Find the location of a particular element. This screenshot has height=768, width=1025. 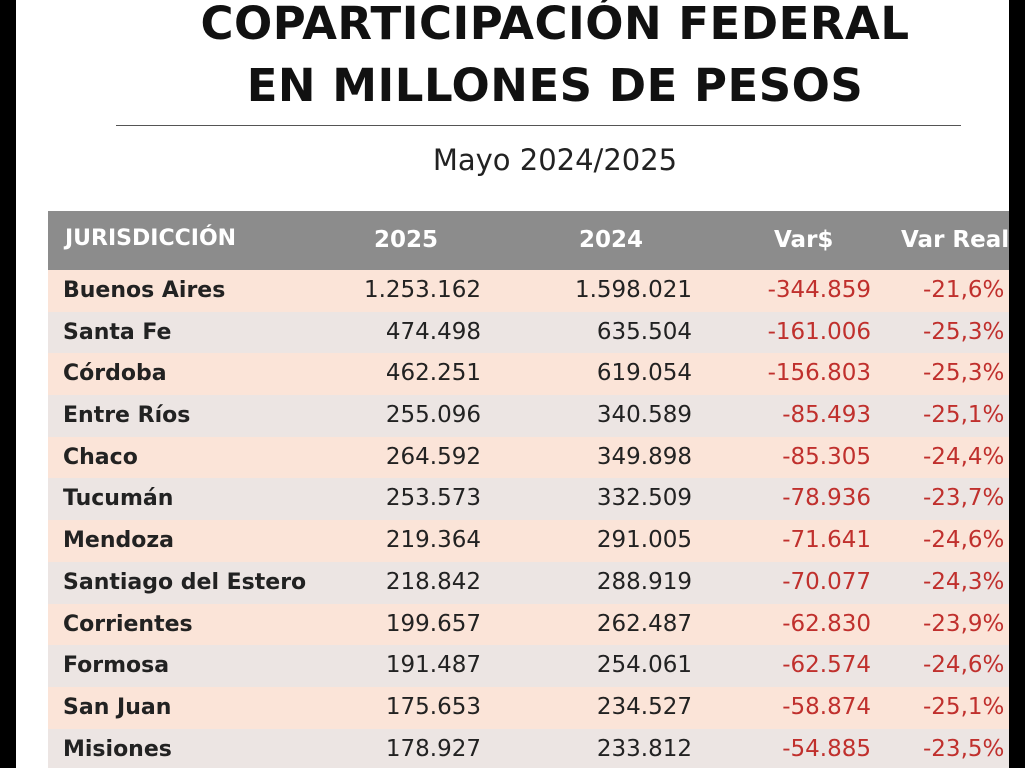

jurisdiccion-cell: Misiones is located at coordinates (117, 749).